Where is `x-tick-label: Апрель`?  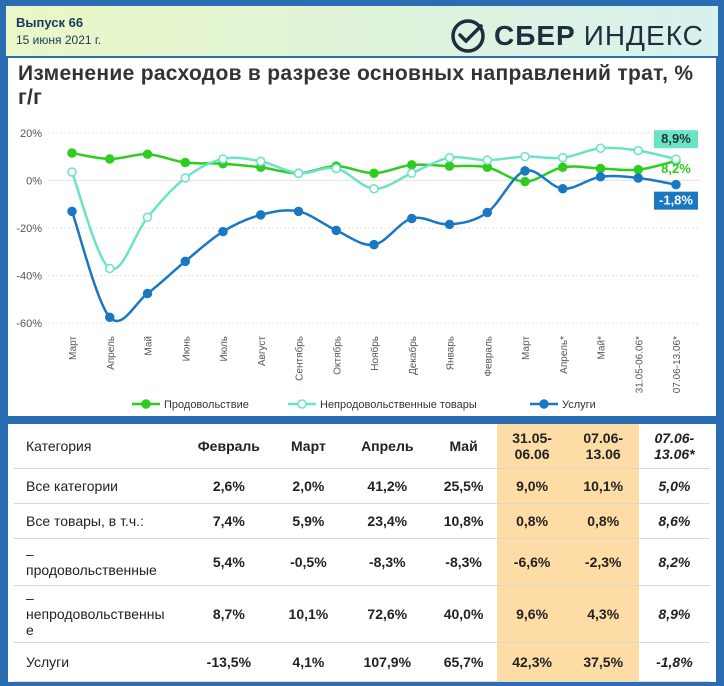 x-tick-label: Апрель is located at coordinates (111, 353).